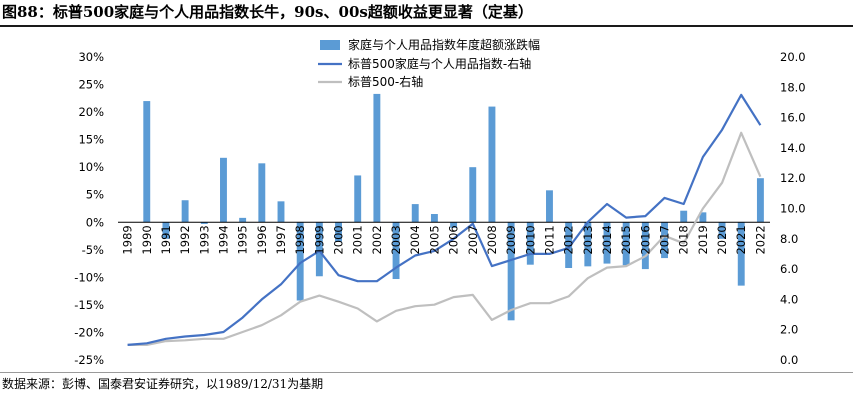 This screenshot has width=853, height=407. Describe the element at coordinates (741, 254) in the screenshot. I see `bar-2021` at that location.